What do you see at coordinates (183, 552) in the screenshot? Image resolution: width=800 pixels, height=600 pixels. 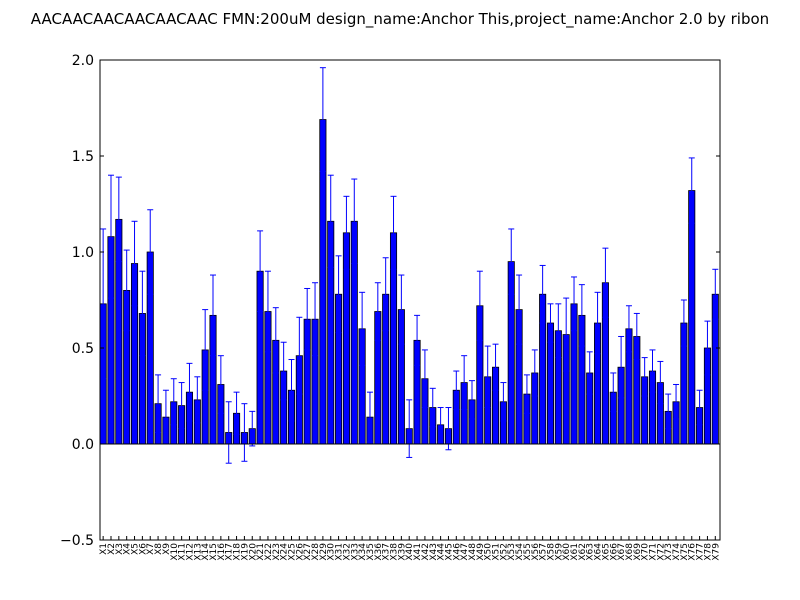 I see `x-tick-label: X11` at bounding box center [183, 552].